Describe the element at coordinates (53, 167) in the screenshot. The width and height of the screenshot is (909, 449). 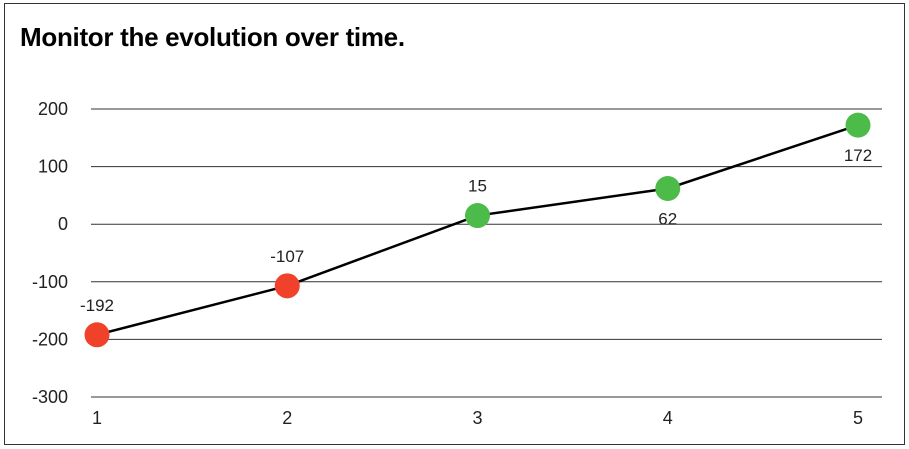
I see `y-tick-label-100: 100` at that location.